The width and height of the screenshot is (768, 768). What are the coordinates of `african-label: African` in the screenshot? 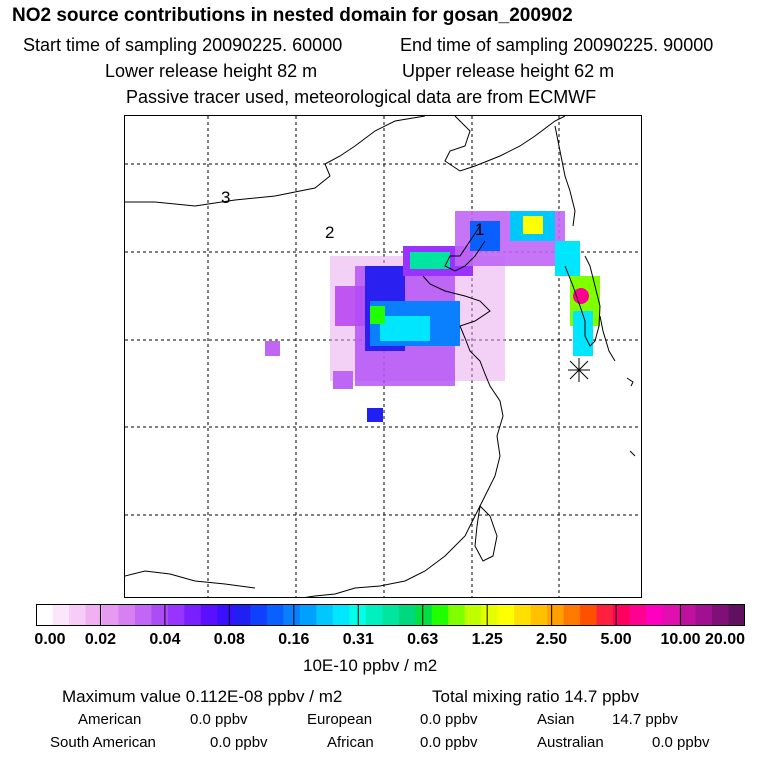 It's located at (350, 742).